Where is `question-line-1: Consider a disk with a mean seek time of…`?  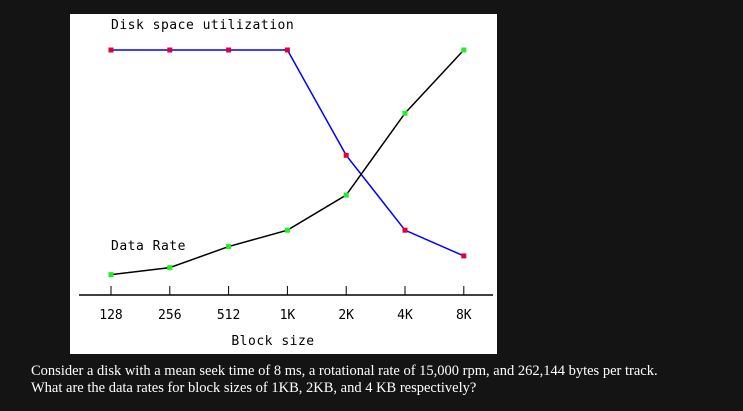 question-line-1: Consider a disk with a mean seek time of… is located at coordinates (344, 371).